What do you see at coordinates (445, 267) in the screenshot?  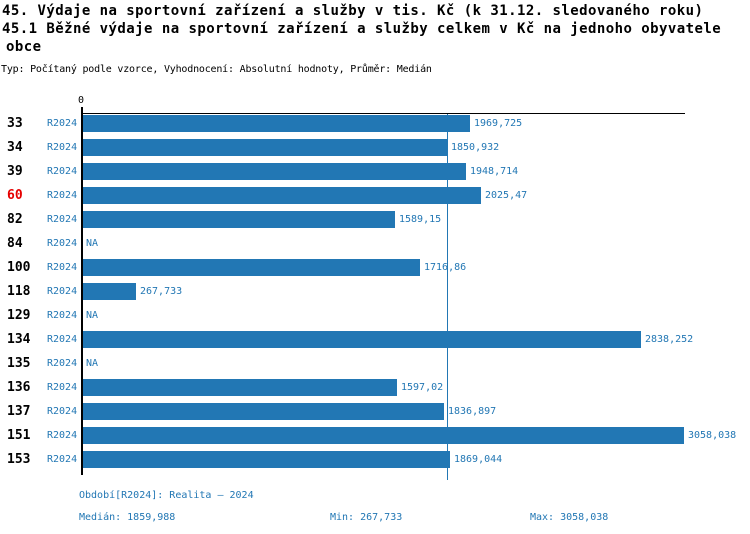 I see `row-value-label: 1716,86` at bounding box center [445, 267].